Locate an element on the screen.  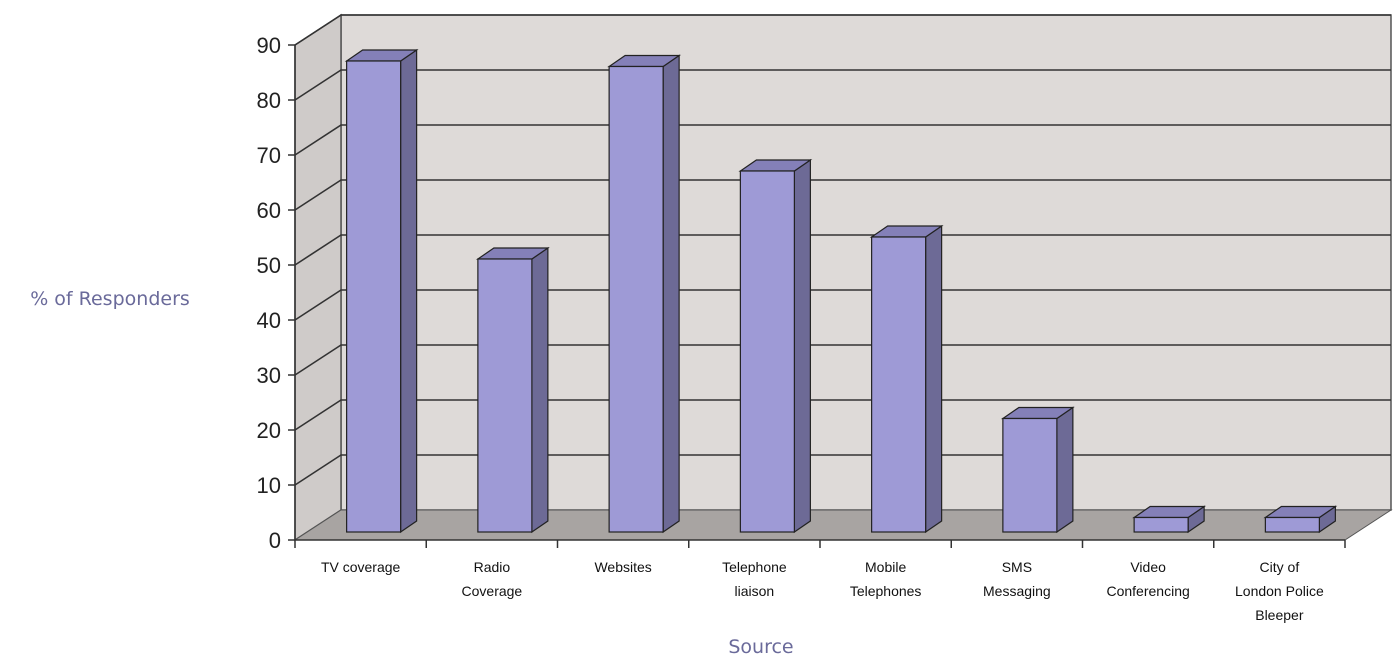
x-tick-label: Radio Coverage is located at coordinates (492, 579).